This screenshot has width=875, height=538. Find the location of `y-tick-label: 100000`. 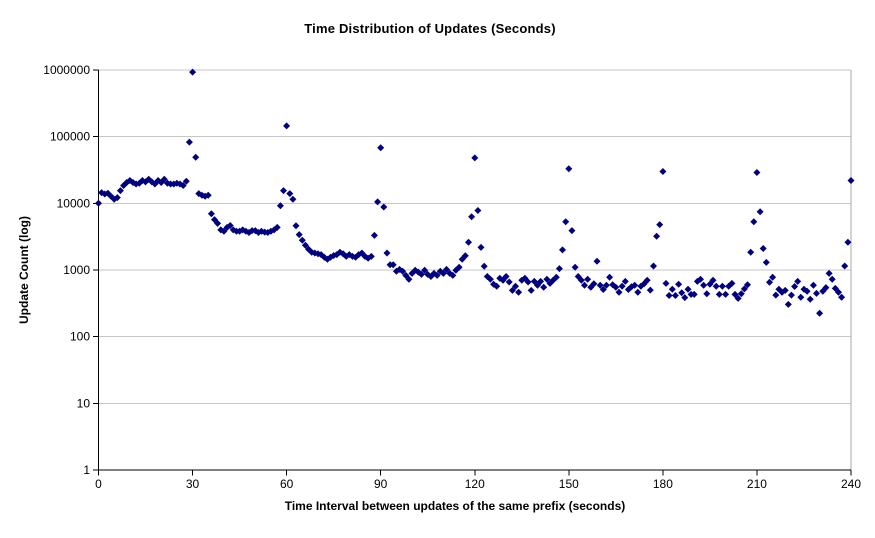

y-tick-label: 100000 is located at coordinates (70, 137).